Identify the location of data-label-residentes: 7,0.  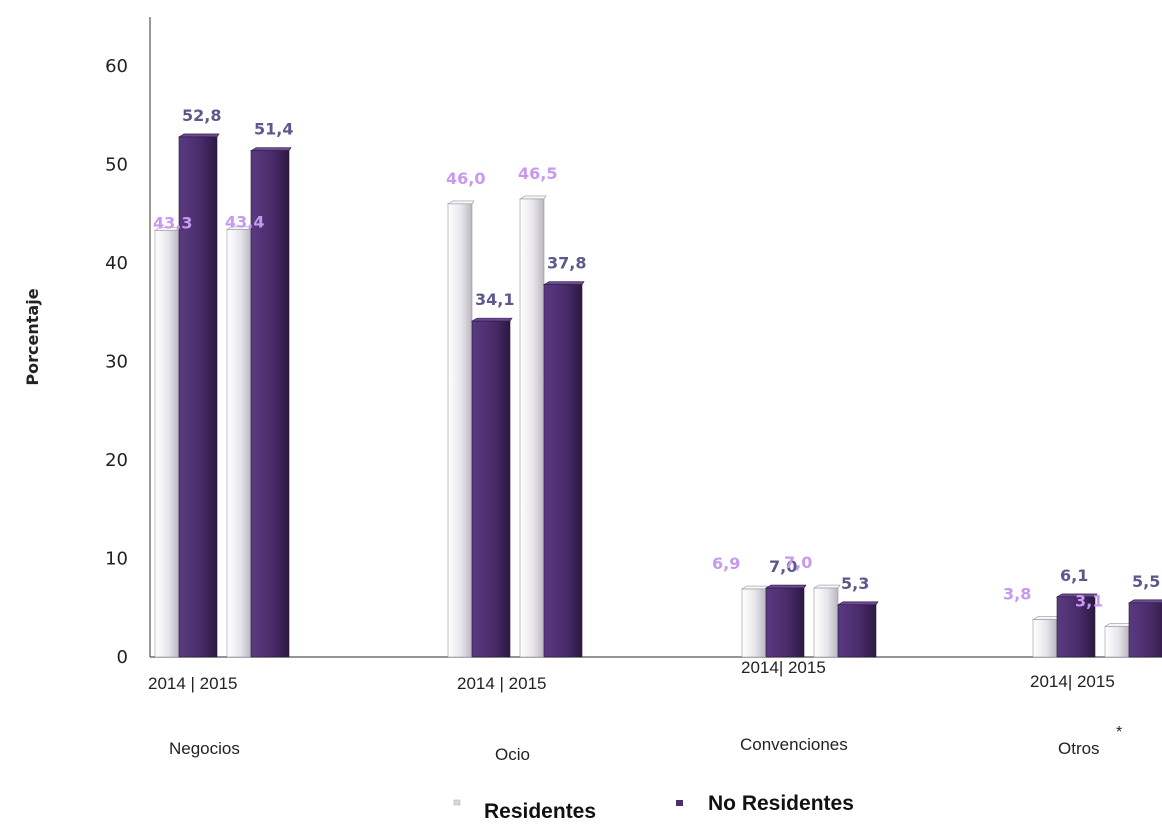
(798, 562).